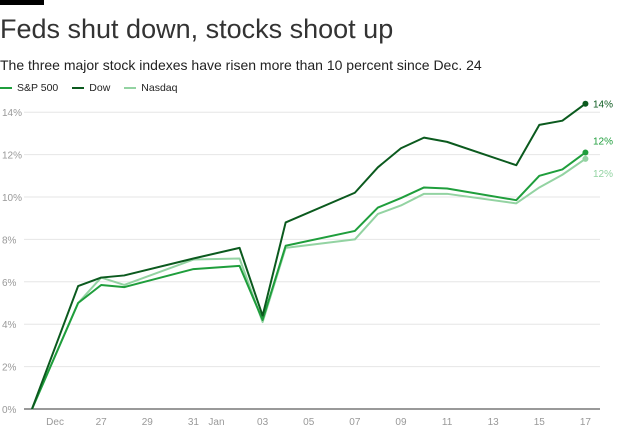  Describe the element at coordinates (540, 422) in the screenshot. I see `x-tick-label: 15` at that location.